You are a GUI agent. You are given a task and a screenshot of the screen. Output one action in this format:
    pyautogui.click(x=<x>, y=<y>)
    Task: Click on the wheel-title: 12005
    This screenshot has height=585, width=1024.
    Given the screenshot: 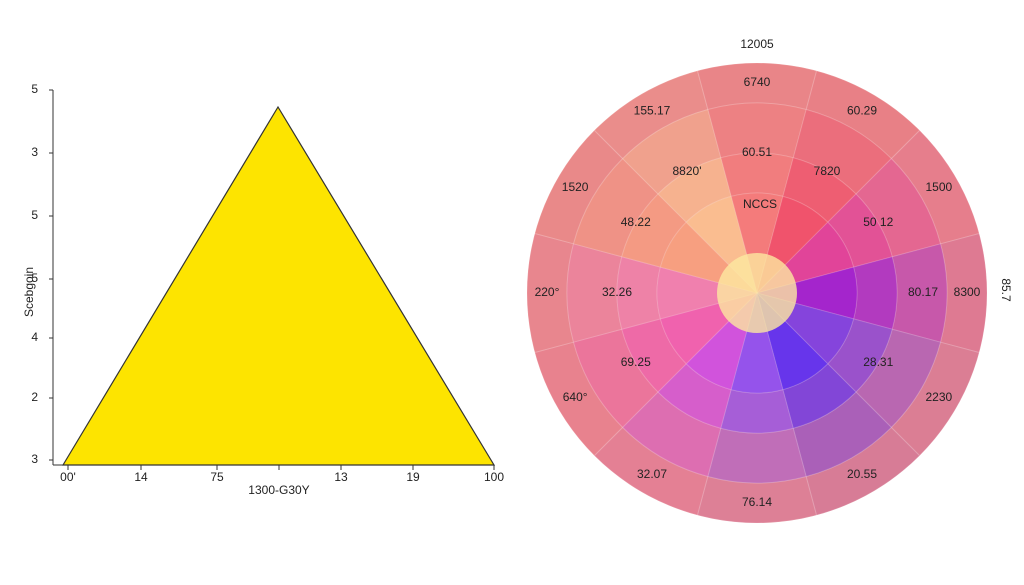 What is the action you would take?
    pyautogui.click(x=757, y=44)
    